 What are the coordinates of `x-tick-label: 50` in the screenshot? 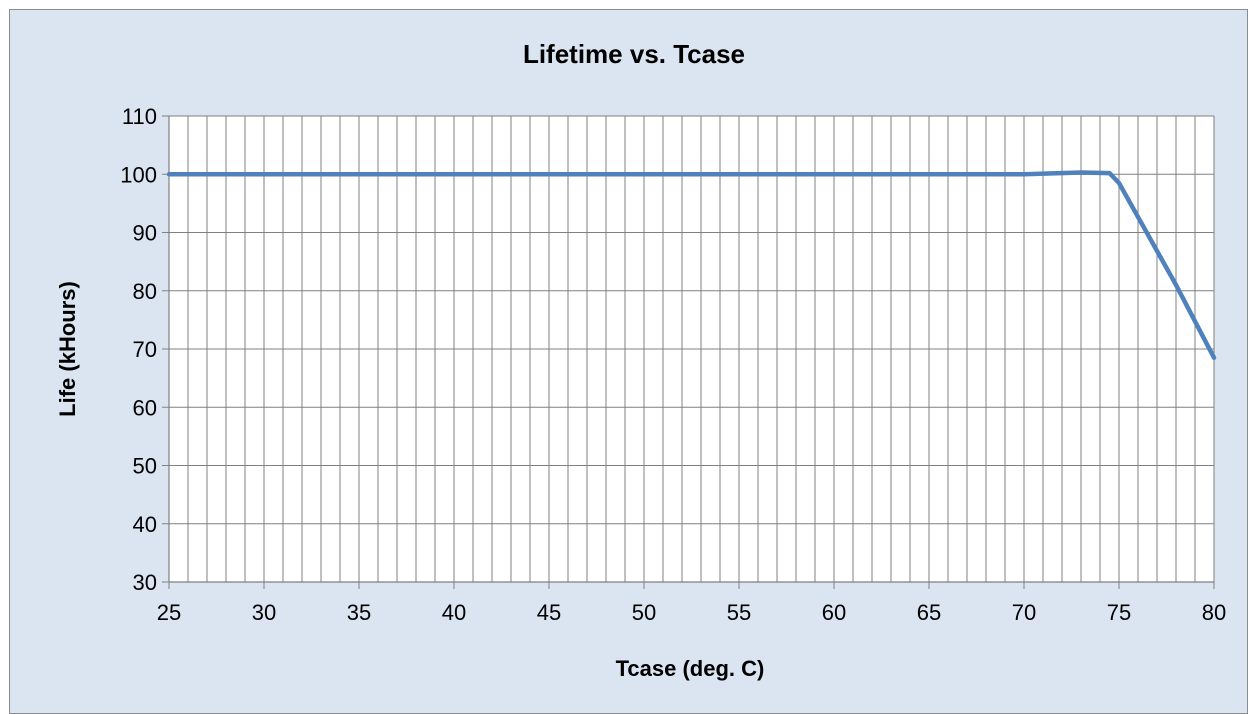 It's located at (644, 612).